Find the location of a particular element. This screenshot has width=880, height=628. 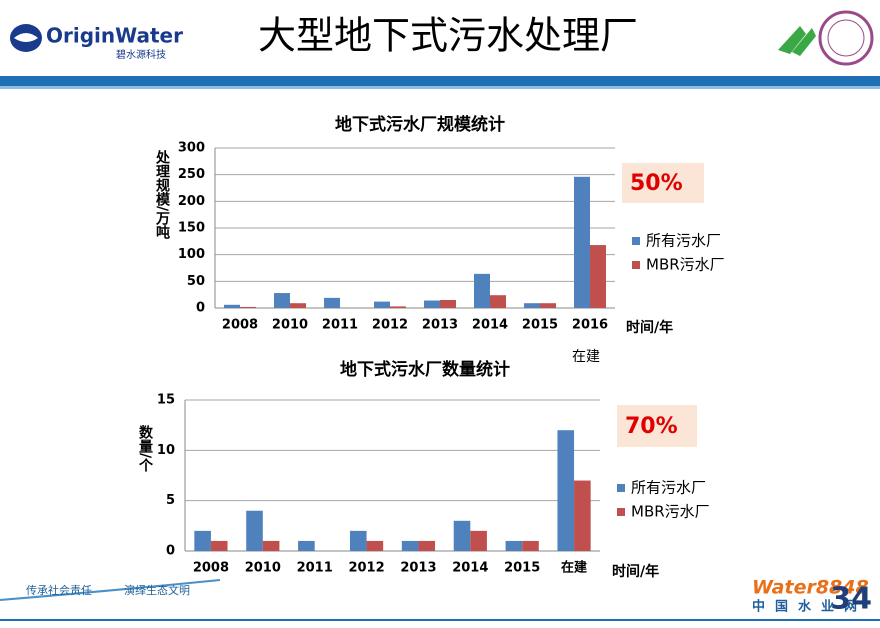

y-tick-label: 5 is located at coordinates (170, 500).